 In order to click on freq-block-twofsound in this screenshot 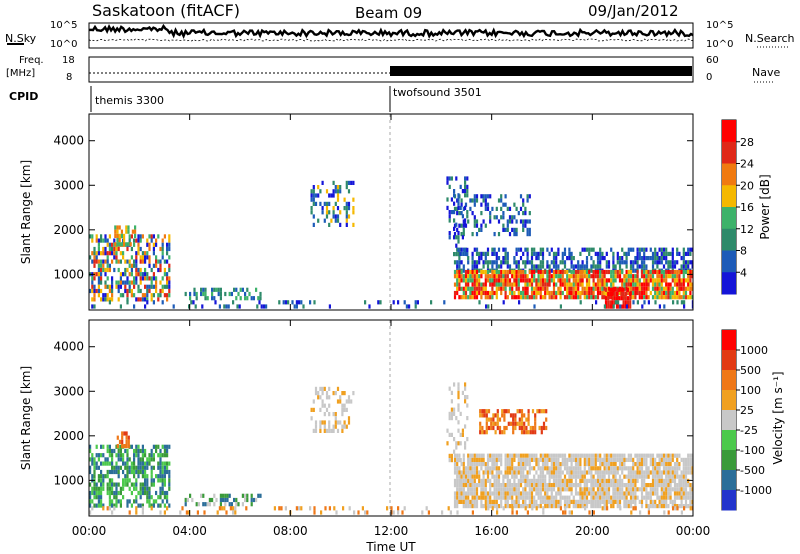, I will do `click(541, 71)`.